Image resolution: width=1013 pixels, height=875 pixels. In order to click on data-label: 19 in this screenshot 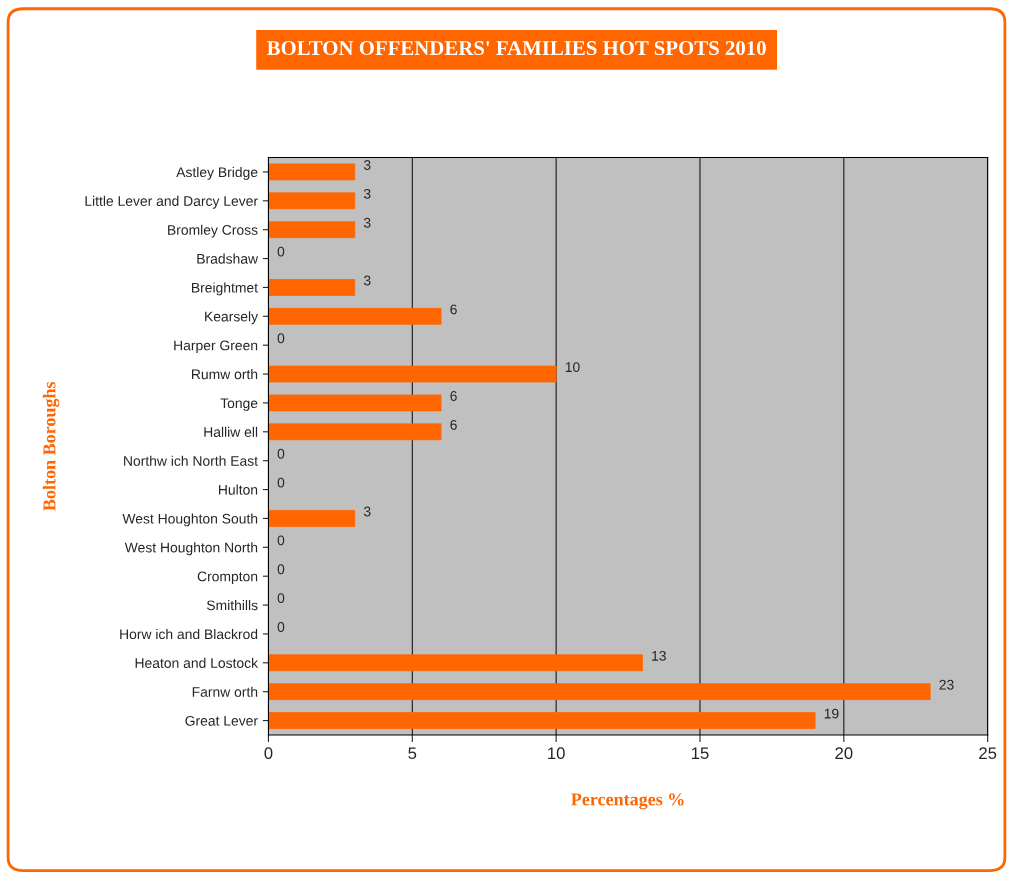, I will do `click(831, 713)`.